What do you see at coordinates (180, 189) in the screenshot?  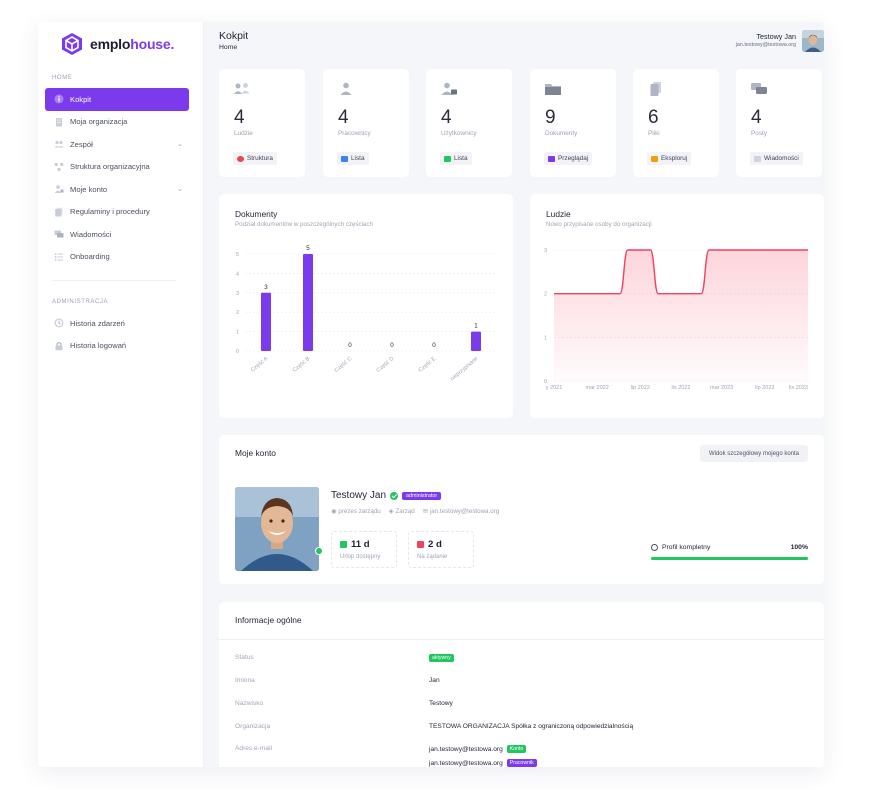 I see `chevron-down-icon: ⌄` at bounding box center [180, 189].